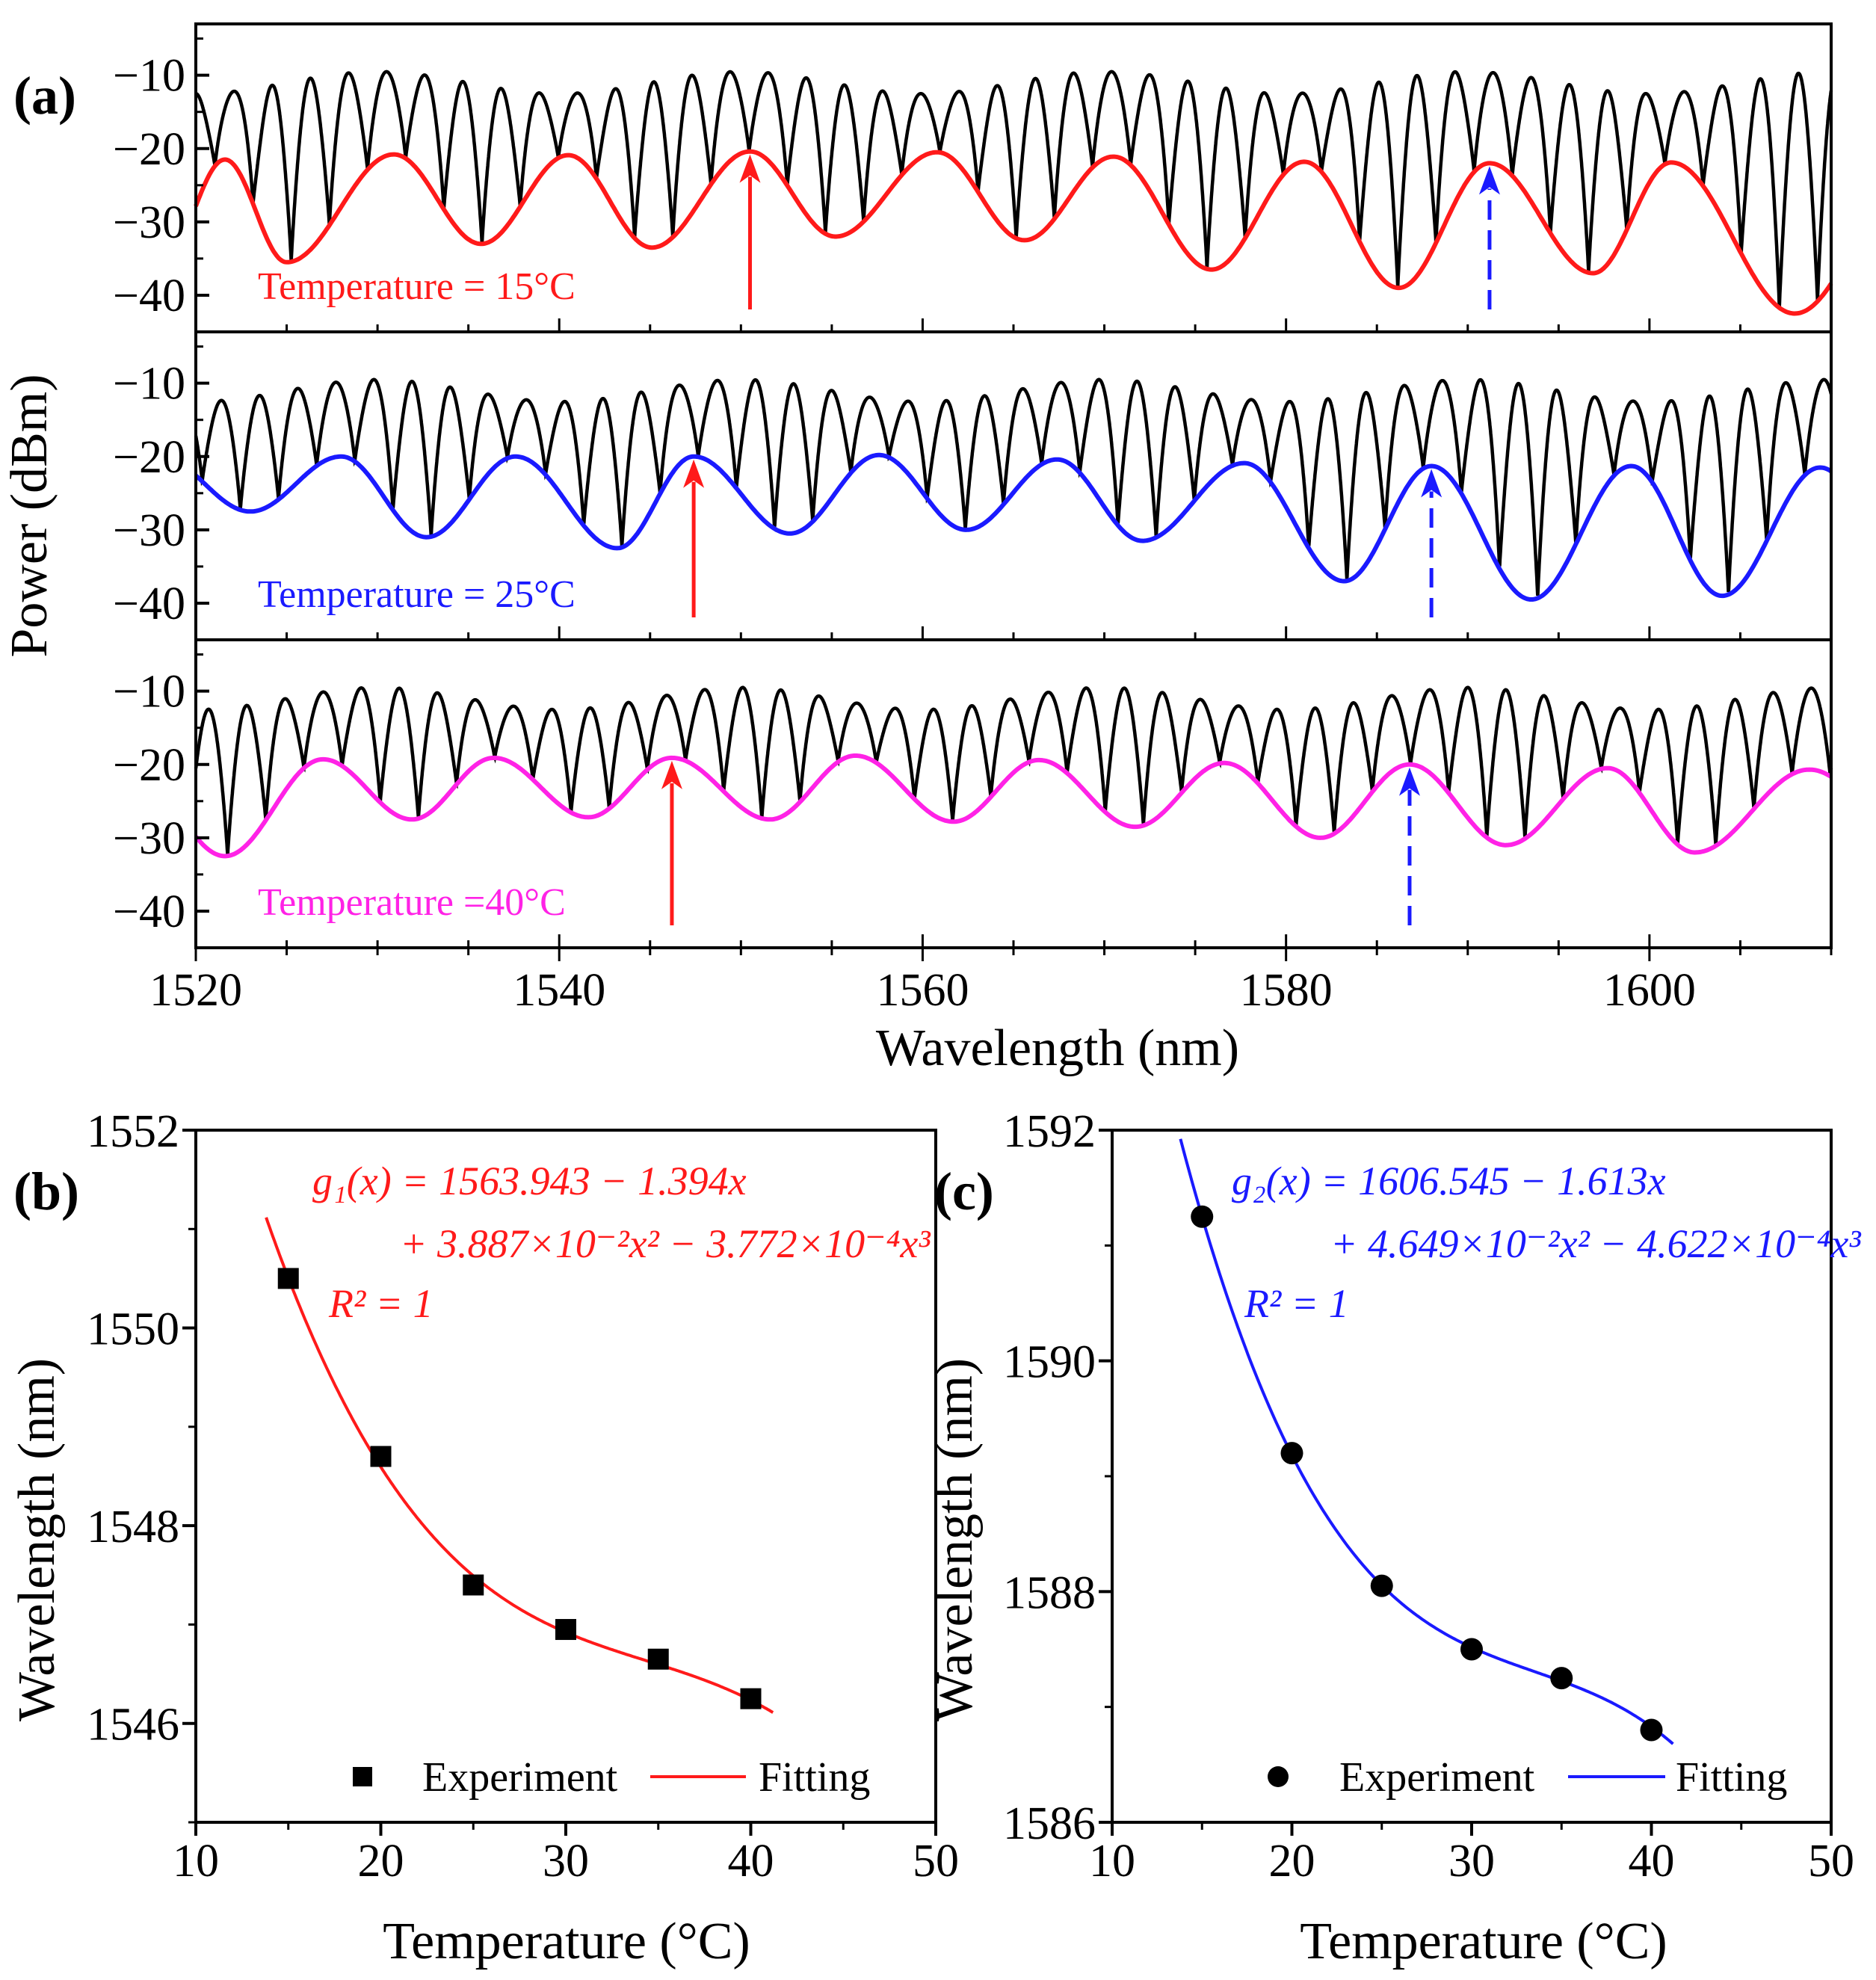  What do you see at coordinates (520, 1778) in the screenshot?
I see `legend-experiment-label: Experiment` at bounding box center [520, 1778].